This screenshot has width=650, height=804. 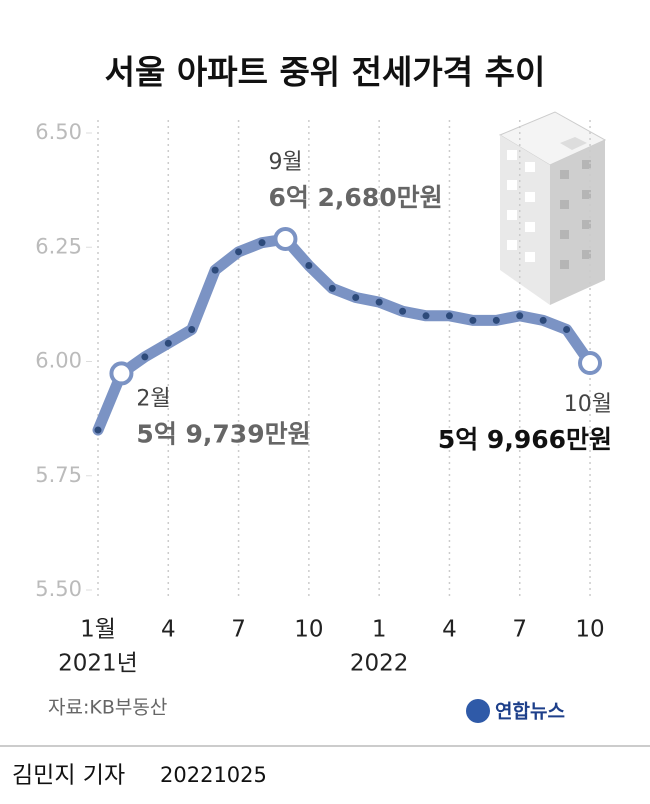 What do you see at coordinates (379, 664) in the screenshot?
I see `year-label: 2022` at bounding box center [379, 664].